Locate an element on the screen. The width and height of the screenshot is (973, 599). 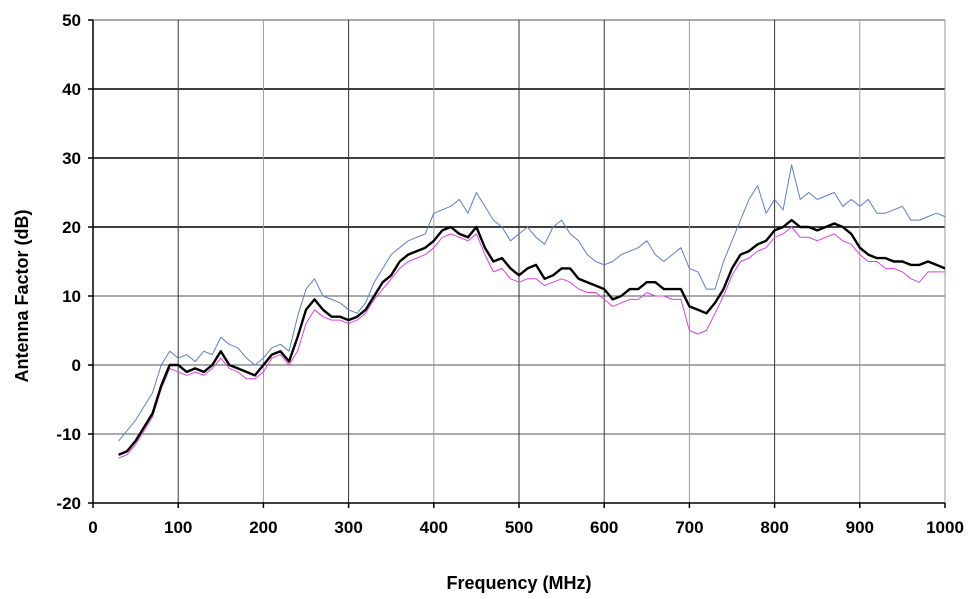
y-tick-label: 40 is located at coordinates (71, 89).